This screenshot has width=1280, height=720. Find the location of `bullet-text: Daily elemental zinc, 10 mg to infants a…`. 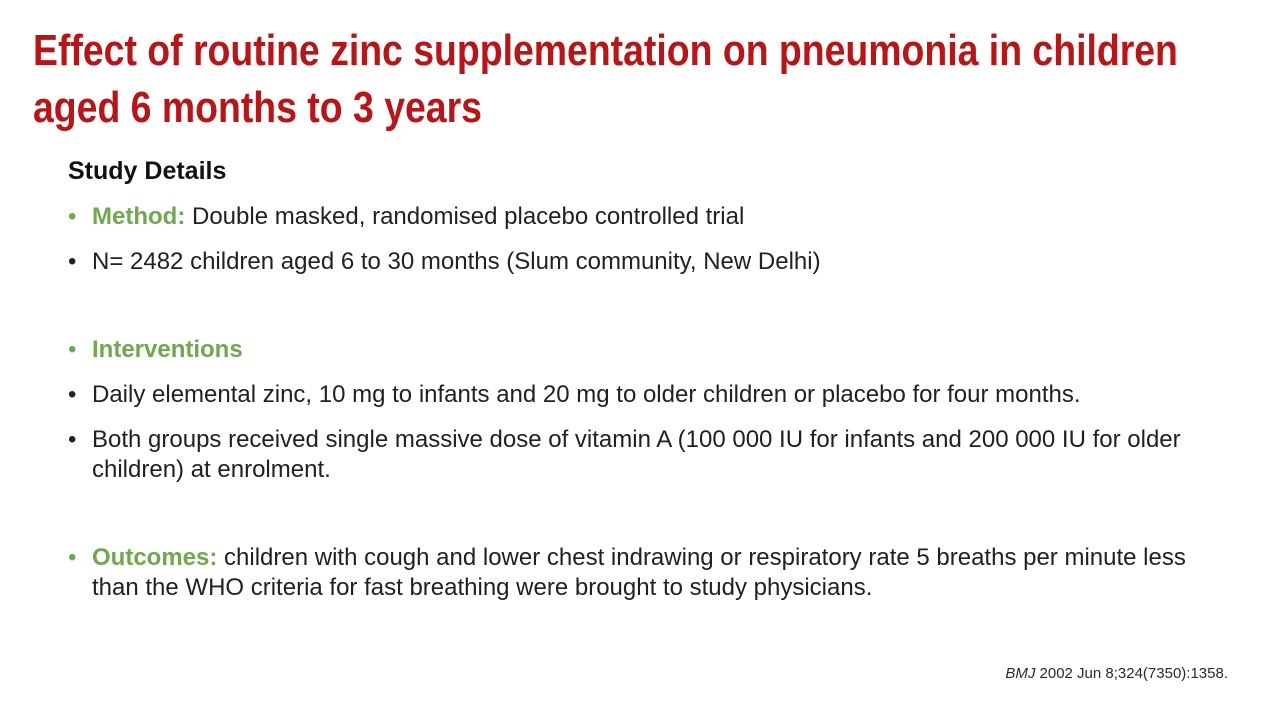

bullet-text: Daily elemental zinc, 10 mg to infants a… is located at coordinates (586, 394).